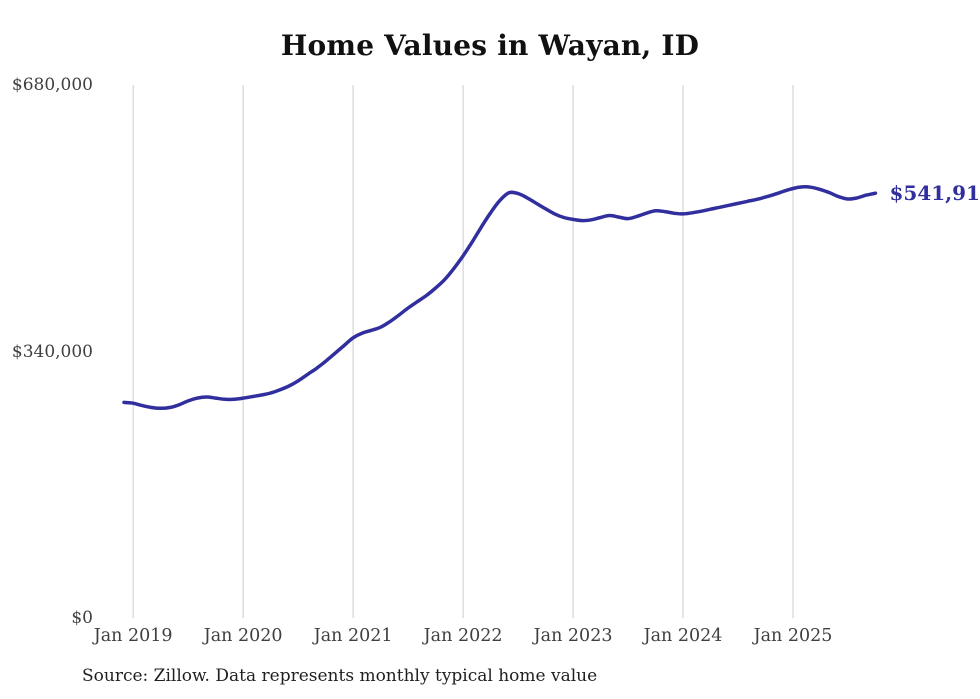 This screenshot has height=699, width=980. I want to click on x-tick-label: Jan 2020, so click(243, 636).